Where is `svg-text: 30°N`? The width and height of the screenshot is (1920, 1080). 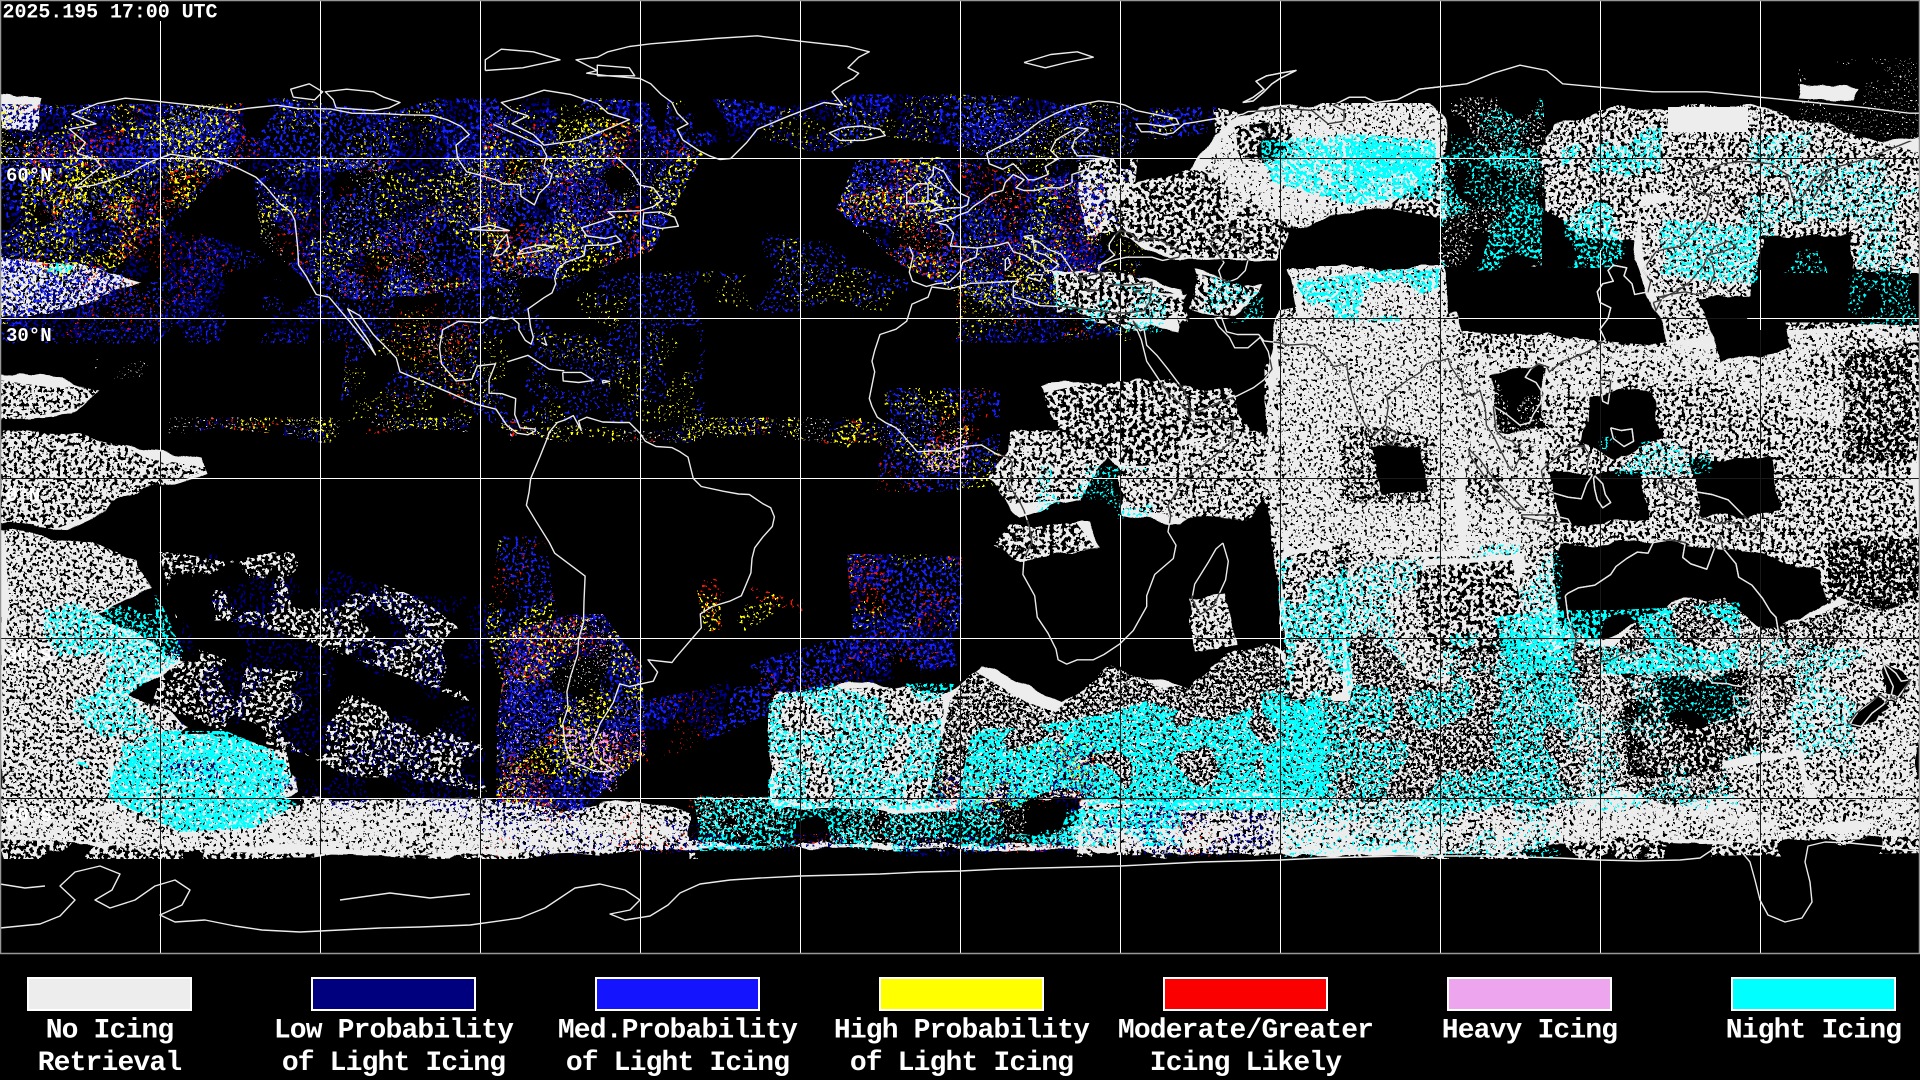
svg-text: 30°N is located at coordinates (29, 336).